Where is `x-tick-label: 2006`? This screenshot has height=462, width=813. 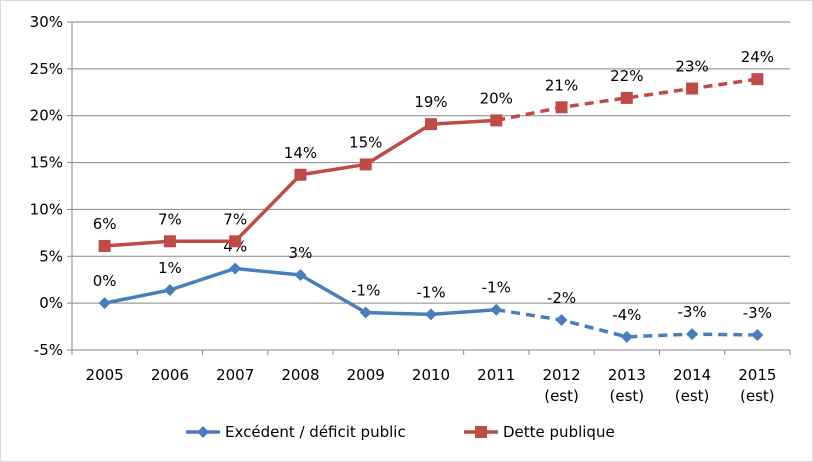
x-tick-label: 2006 is located at coordinates (170, 375).